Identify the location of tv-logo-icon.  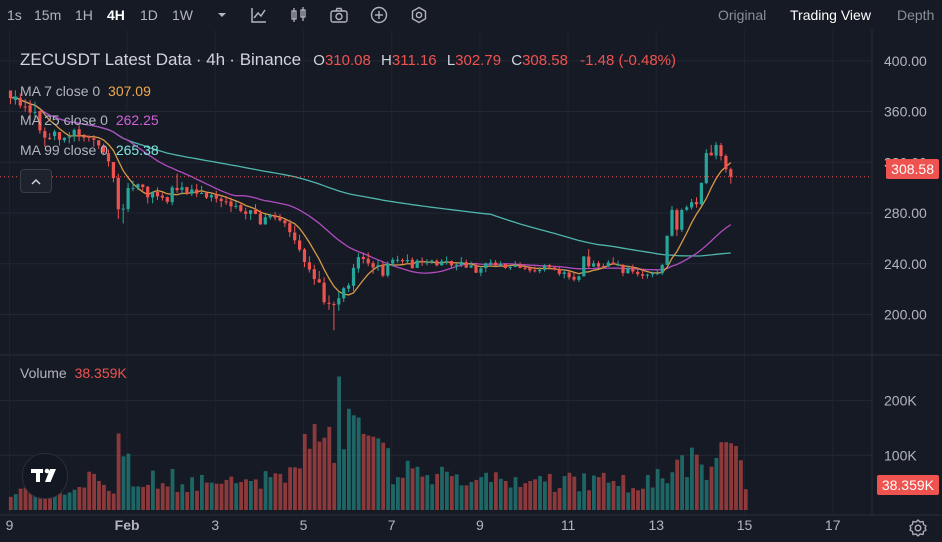
(43, 475).